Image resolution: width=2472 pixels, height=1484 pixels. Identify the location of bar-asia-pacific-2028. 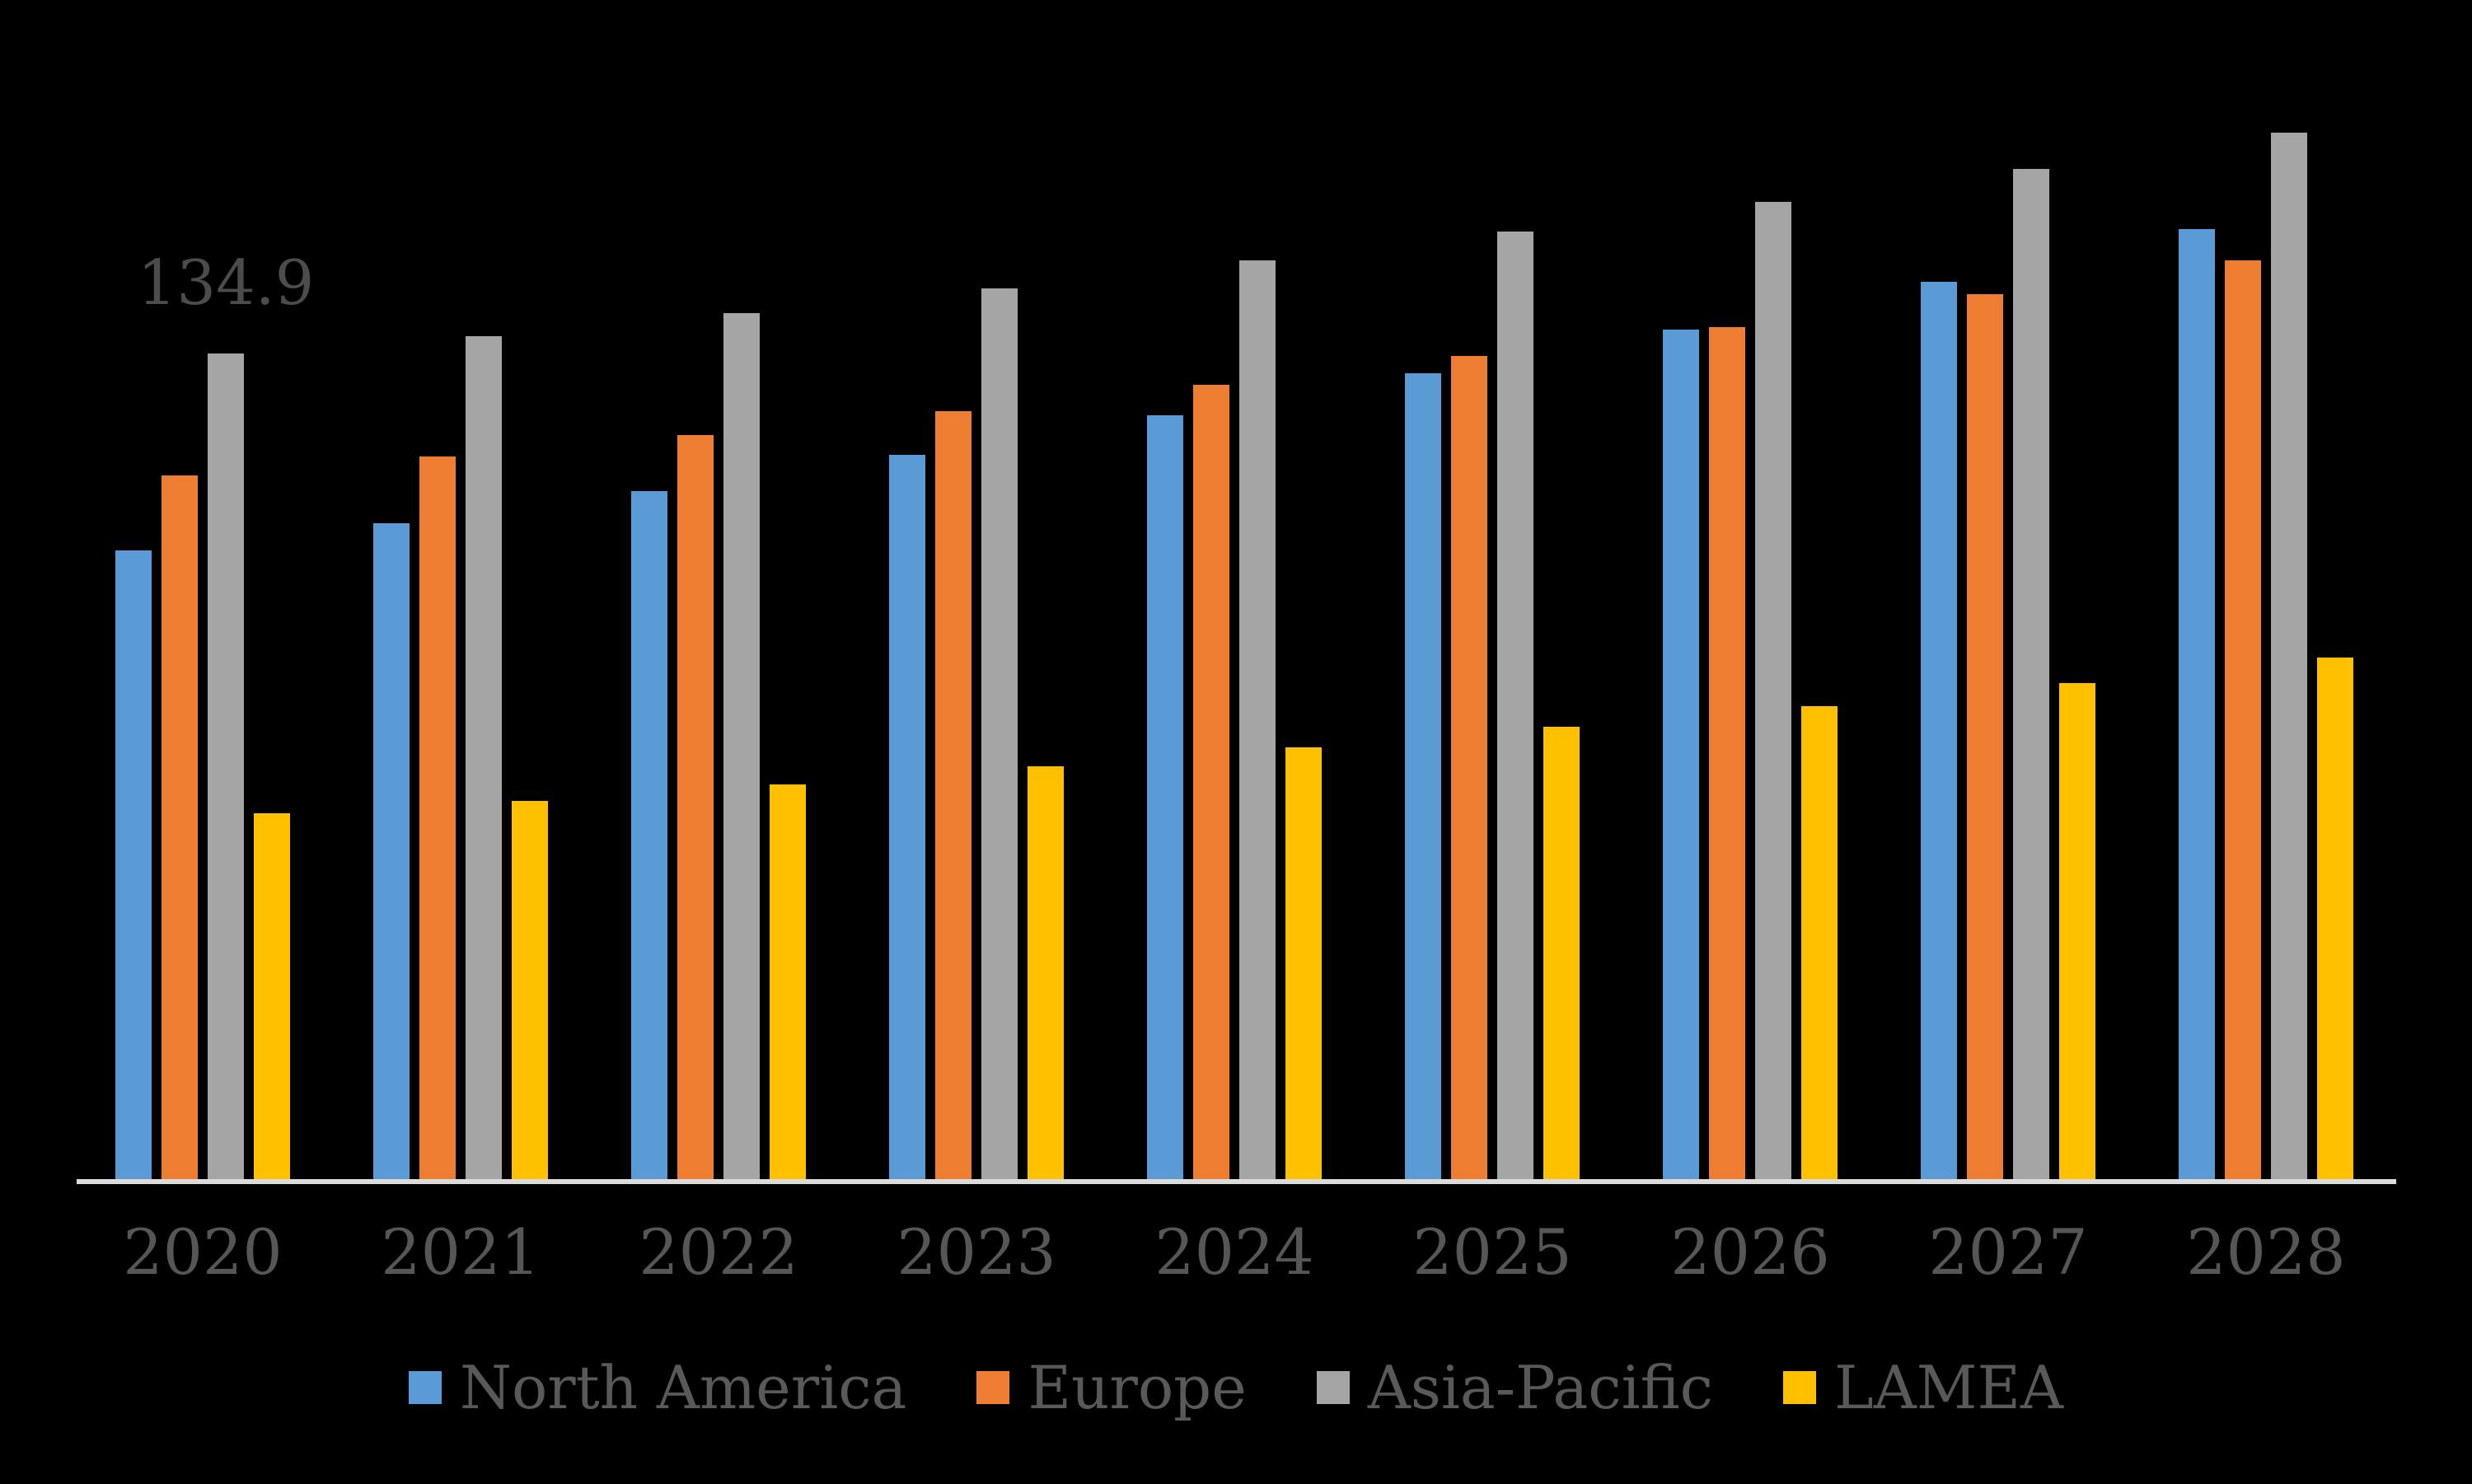
(2289, 657).